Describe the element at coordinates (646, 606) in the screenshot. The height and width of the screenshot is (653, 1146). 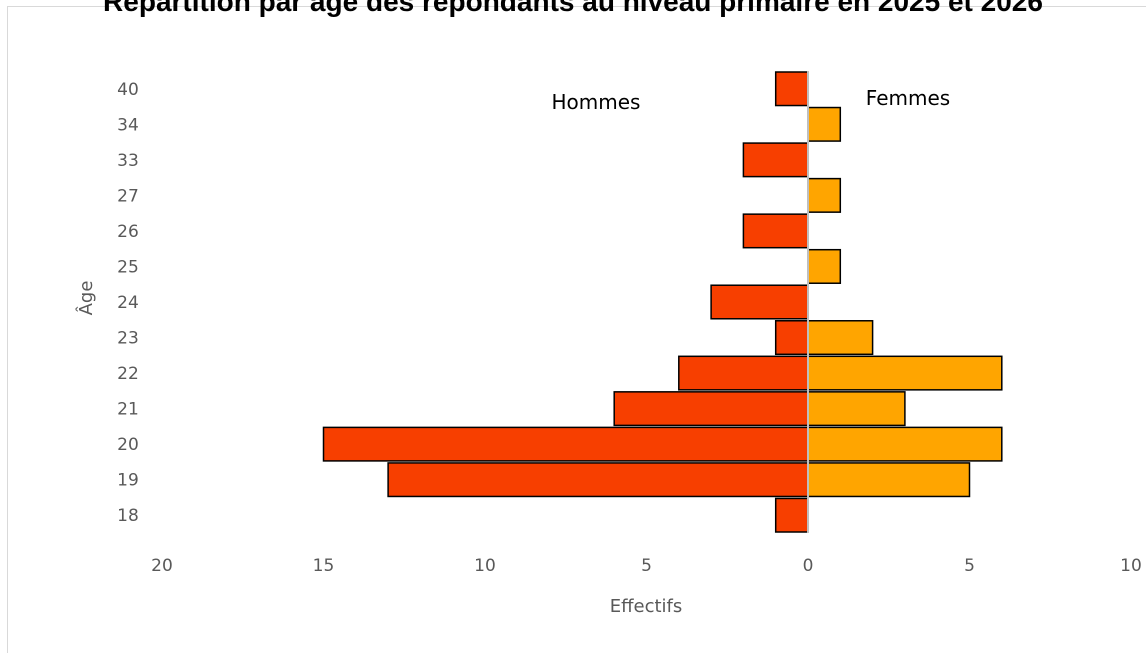
I see `x-axis-title: Effectifs` at that location.